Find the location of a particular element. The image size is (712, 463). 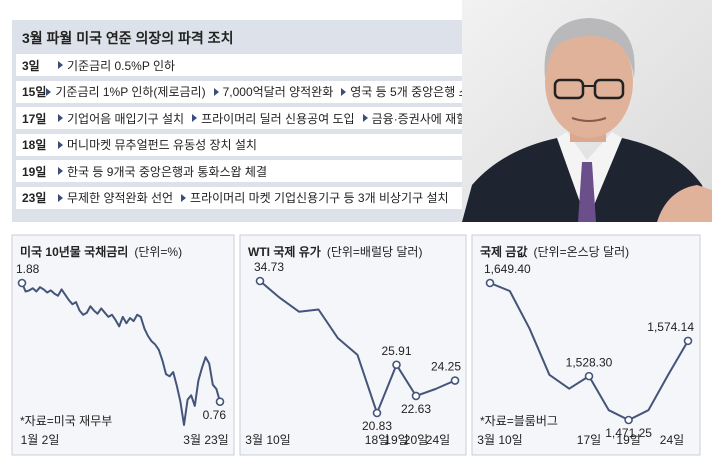

day-label: 17일 is located at coordinates (34, 118).